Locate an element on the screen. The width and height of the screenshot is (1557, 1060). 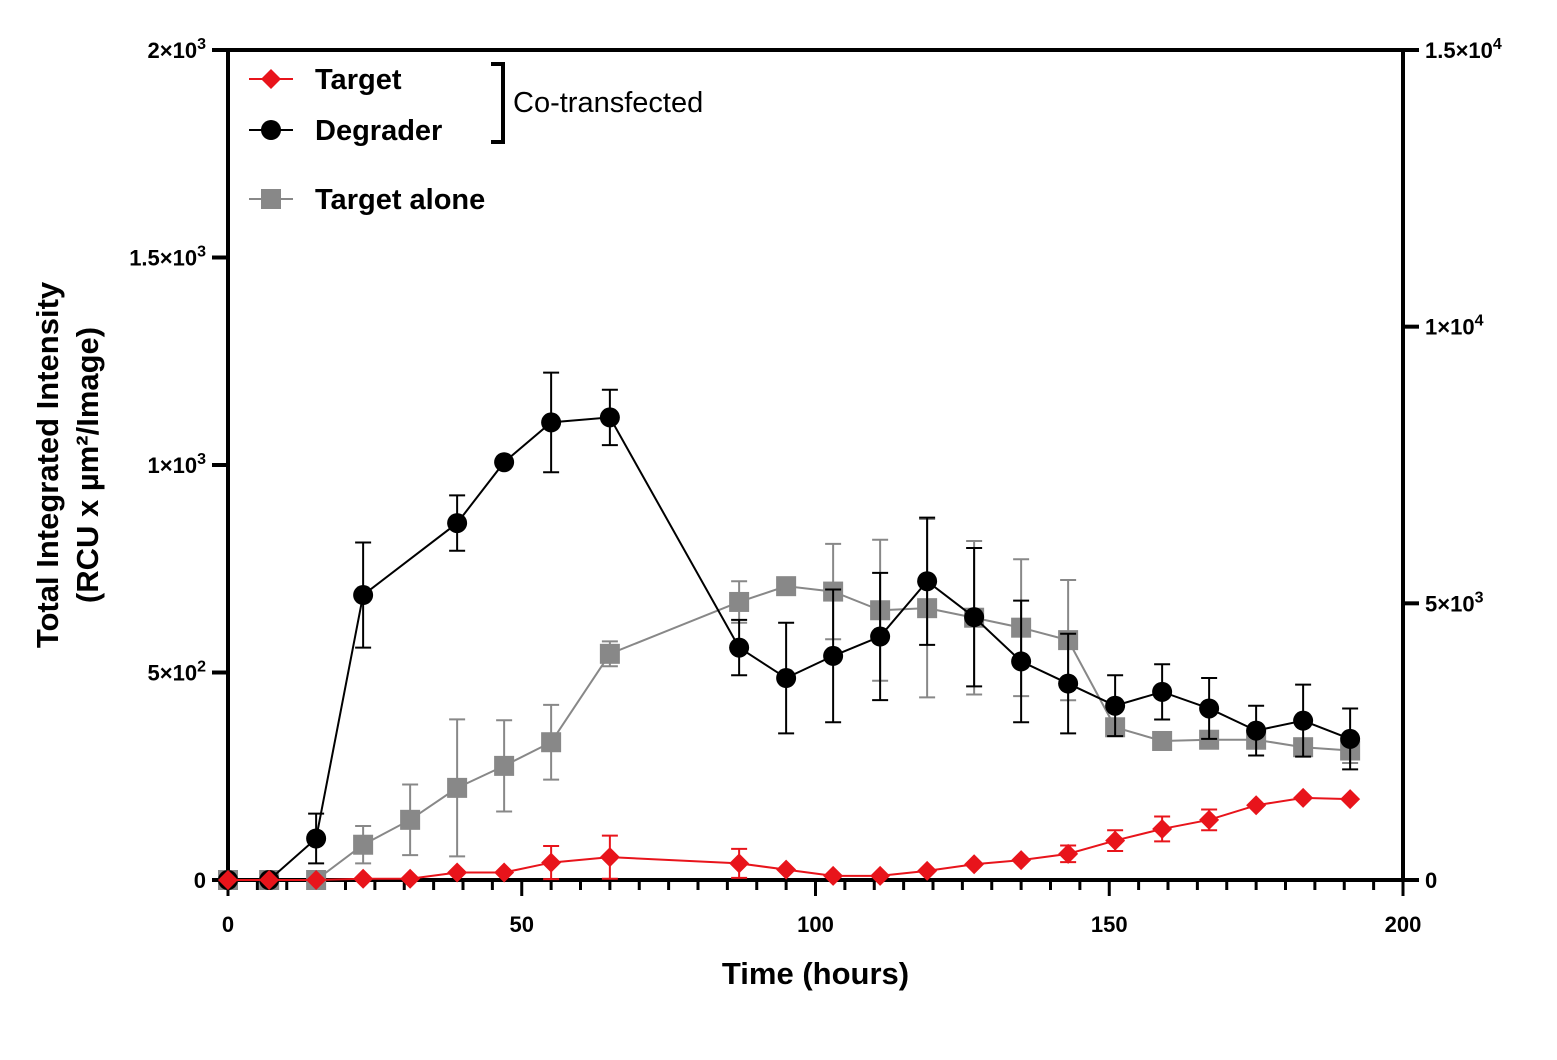
y-right-tick-label: 1.5×10⁴ is located at coordinates (1463, 49).